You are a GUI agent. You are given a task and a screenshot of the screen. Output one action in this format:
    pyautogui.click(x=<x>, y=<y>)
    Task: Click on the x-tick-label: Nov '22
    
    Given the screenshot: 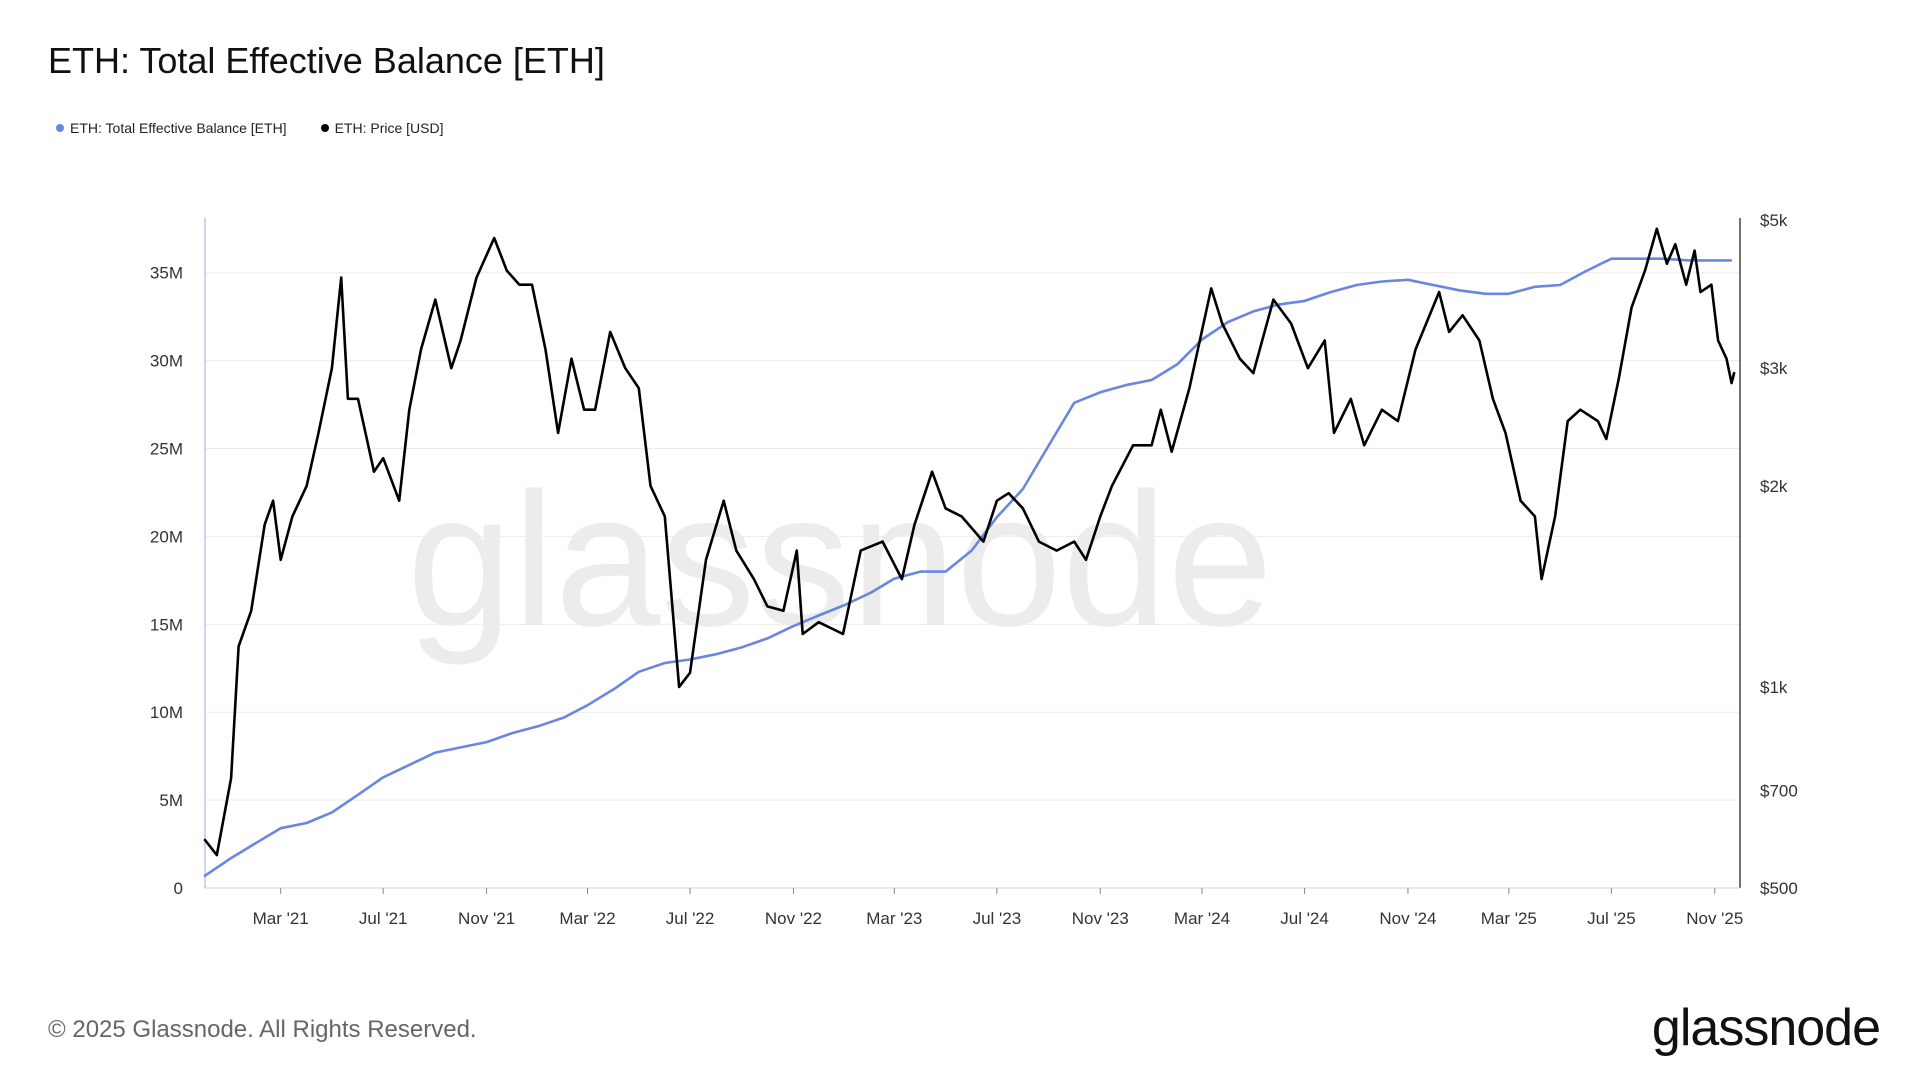 What is the action you would take?
    pyautogui.click(x=793, y=918)
    